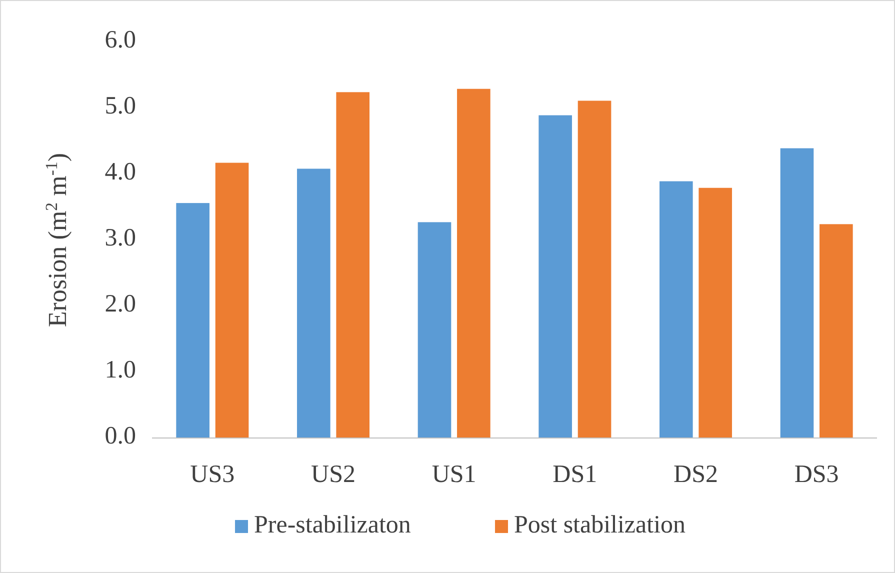 Image resolution: width=895 pixels, height=573 pixels. What do you see at coordinates (212, 474) in the screenshot?
I see `x-tick-label: US3` at bounding box center [212, 474].